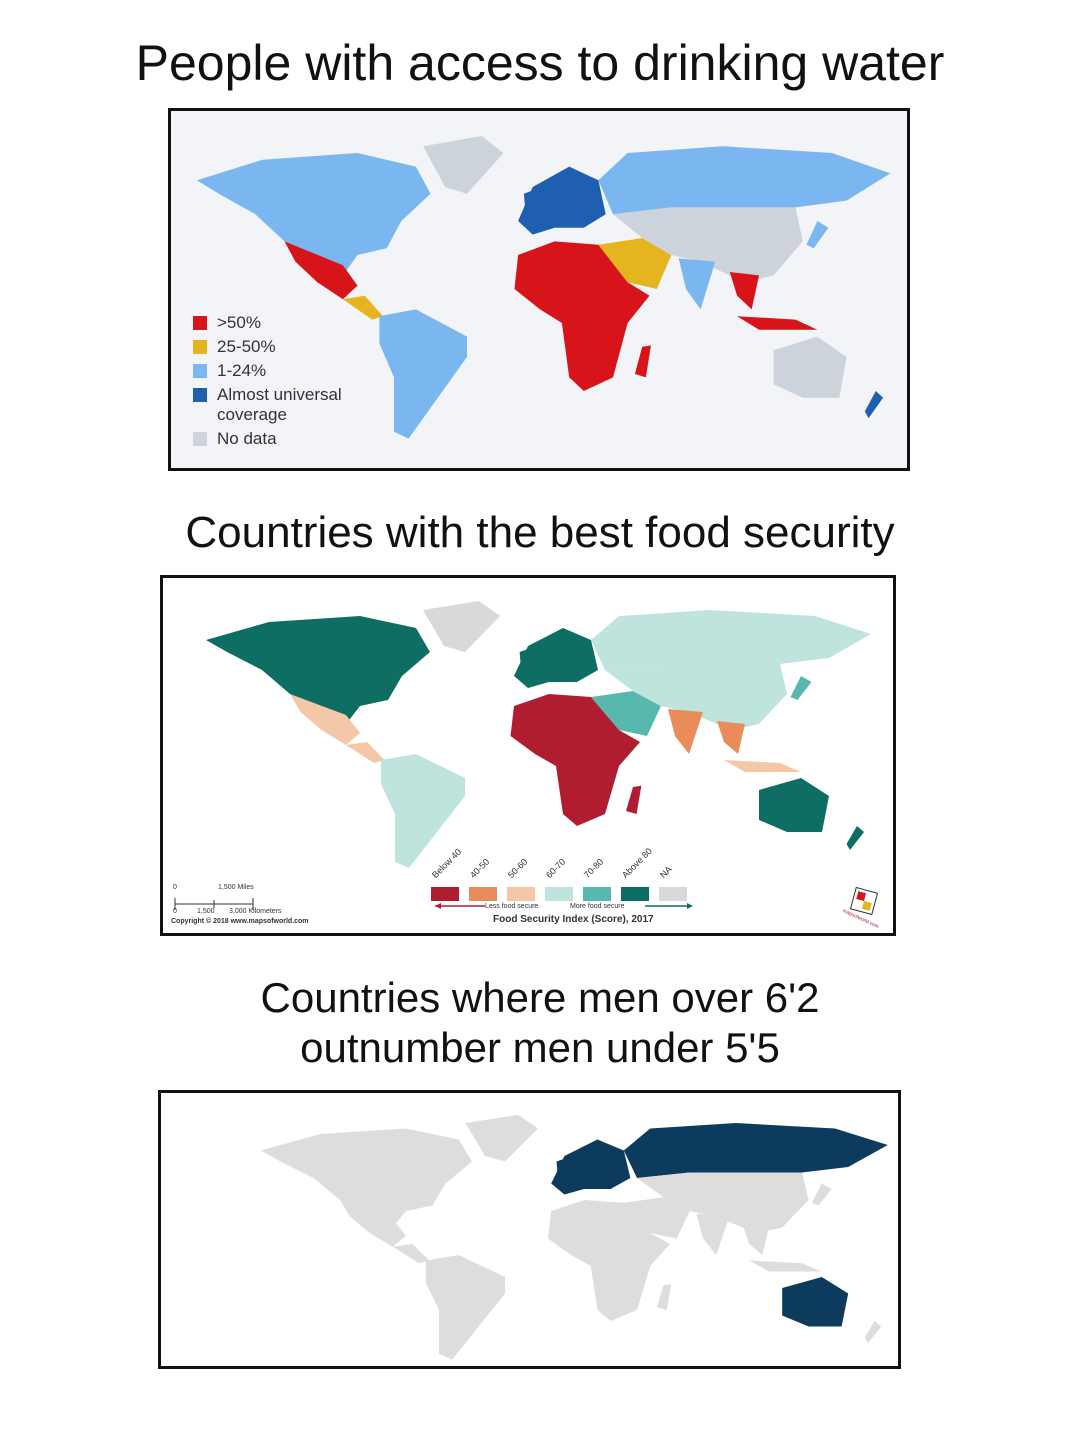 The height and width of the screenshot is (1440, 1080). Describe the element at coordinates (239, 322) in the screenshot. I see `legend-label: >50%` at that location.